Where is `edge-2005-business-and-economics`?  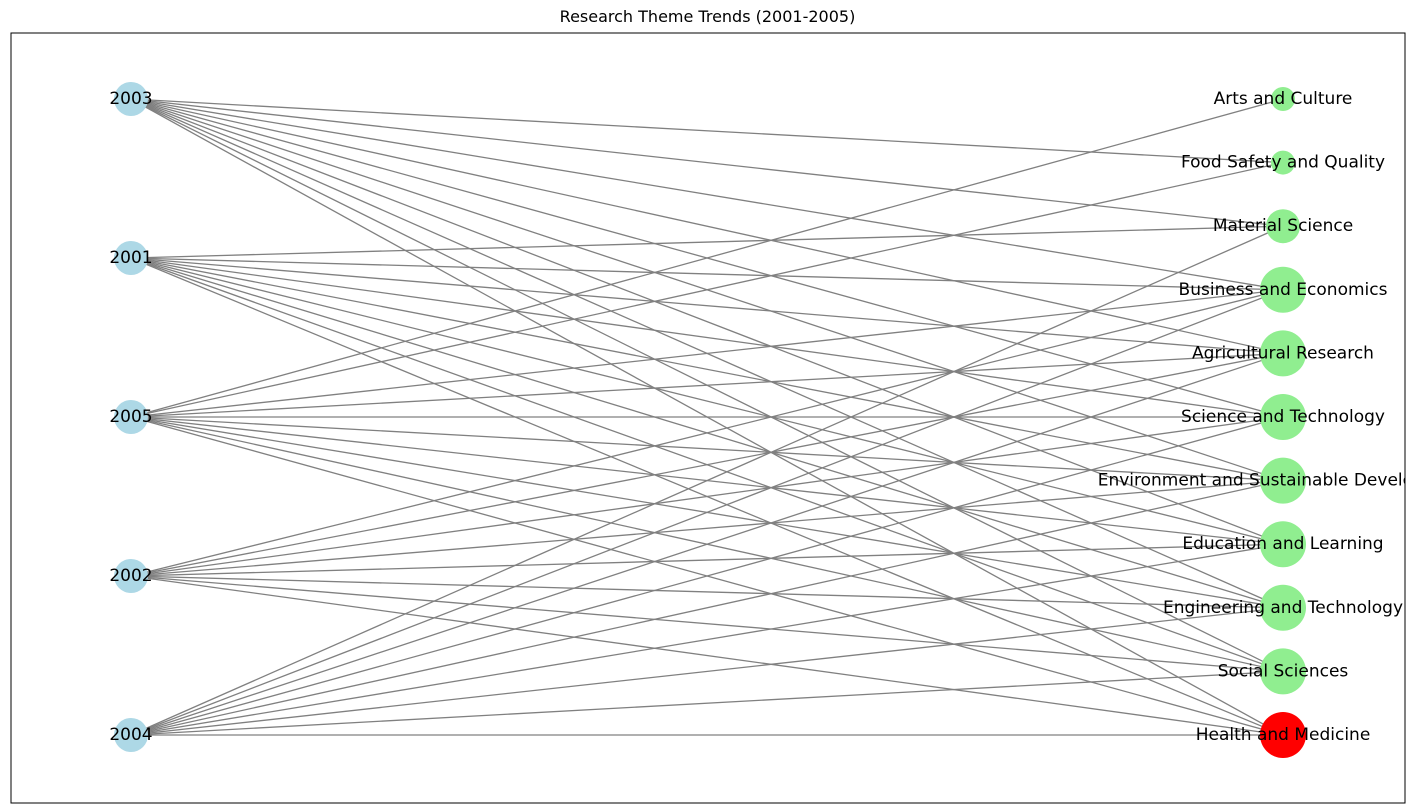
edge-2005-business-and-economics is located at coordinates (707, 353).